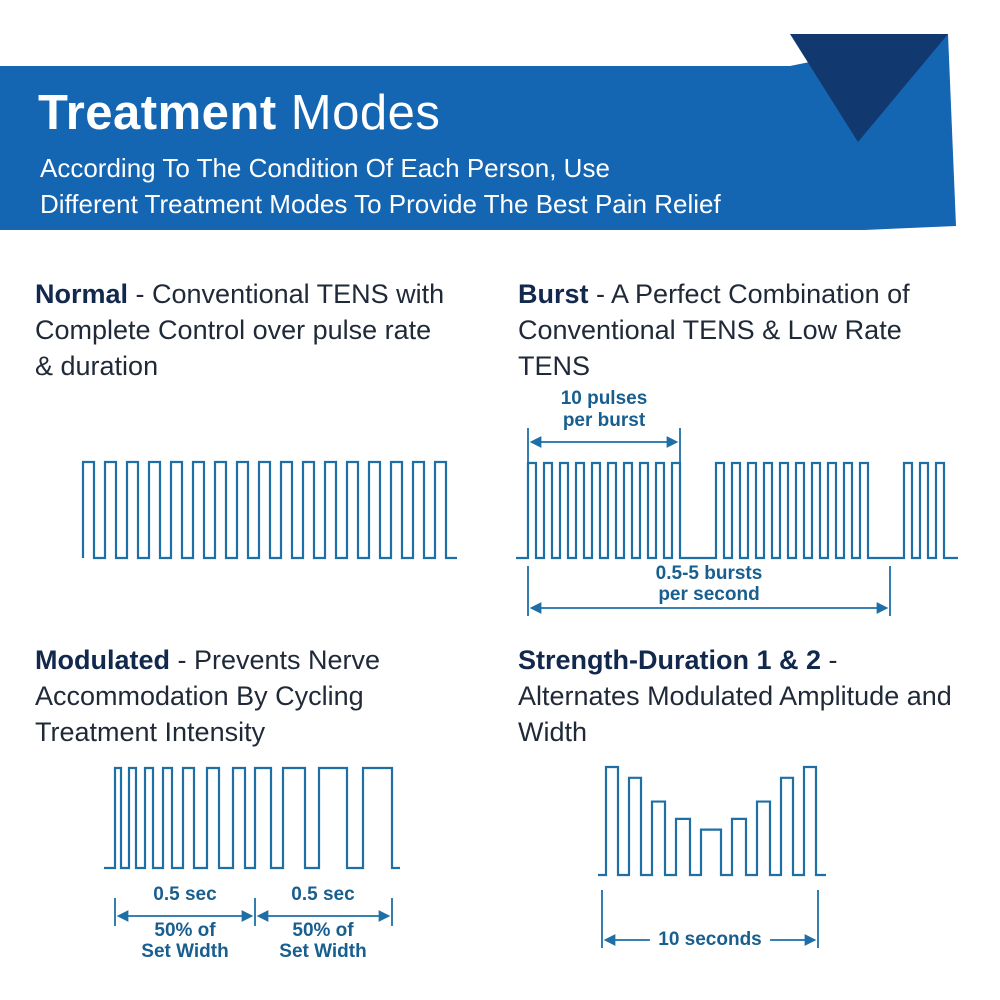  Describe the element at coordinates (185, 941) in the screenshot. I see `modulated-setwidth1-label: 50% of Set Width` at that location.